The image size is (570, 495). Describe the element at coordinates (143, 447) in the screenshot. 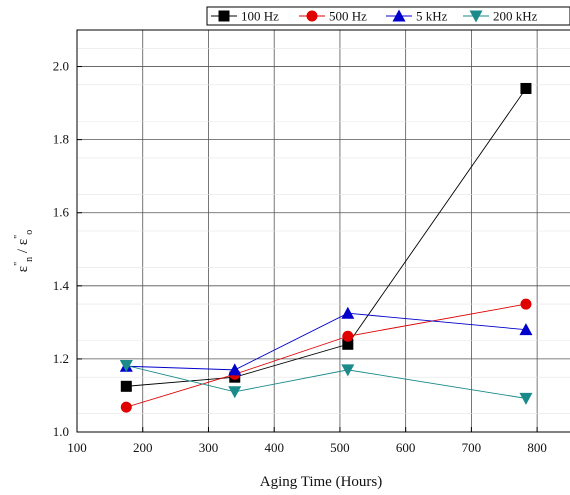

I see `x-tick-label: 200` at that location.